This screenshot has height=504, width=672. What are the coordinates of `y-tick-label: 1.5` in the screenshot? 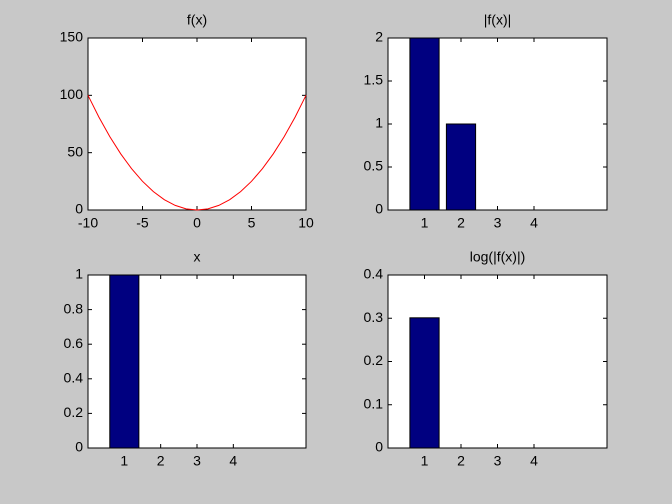 It's located at (374, 80).